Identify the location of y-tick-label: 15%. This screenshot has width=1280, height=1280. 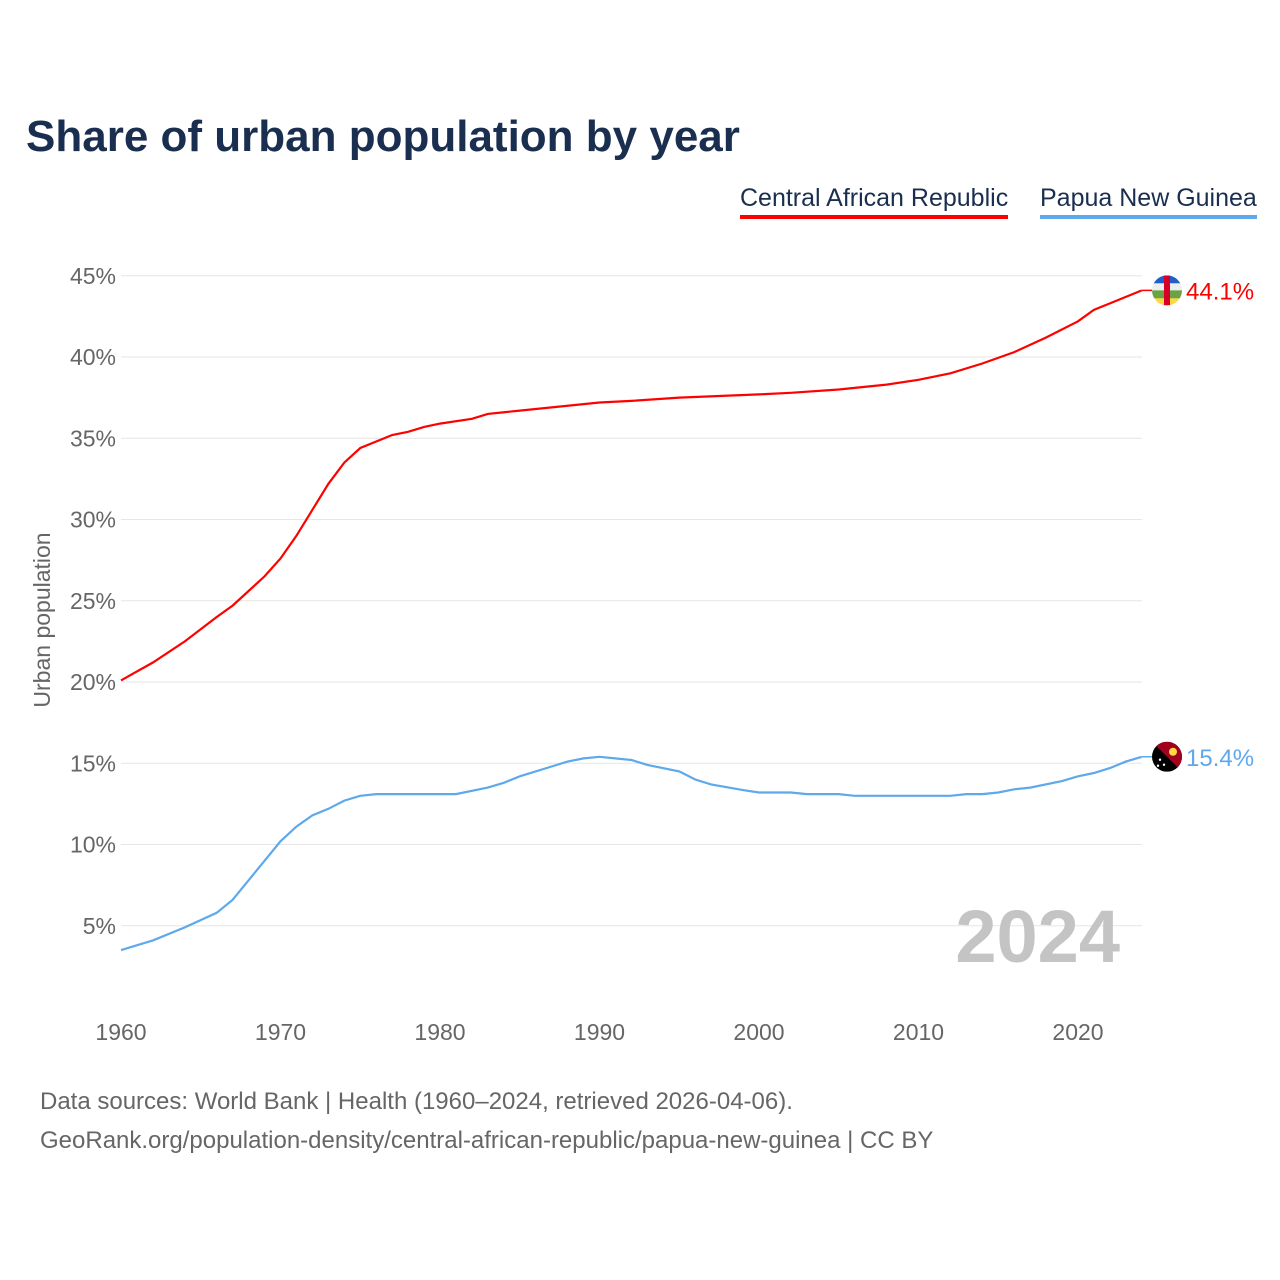
(93, 763).